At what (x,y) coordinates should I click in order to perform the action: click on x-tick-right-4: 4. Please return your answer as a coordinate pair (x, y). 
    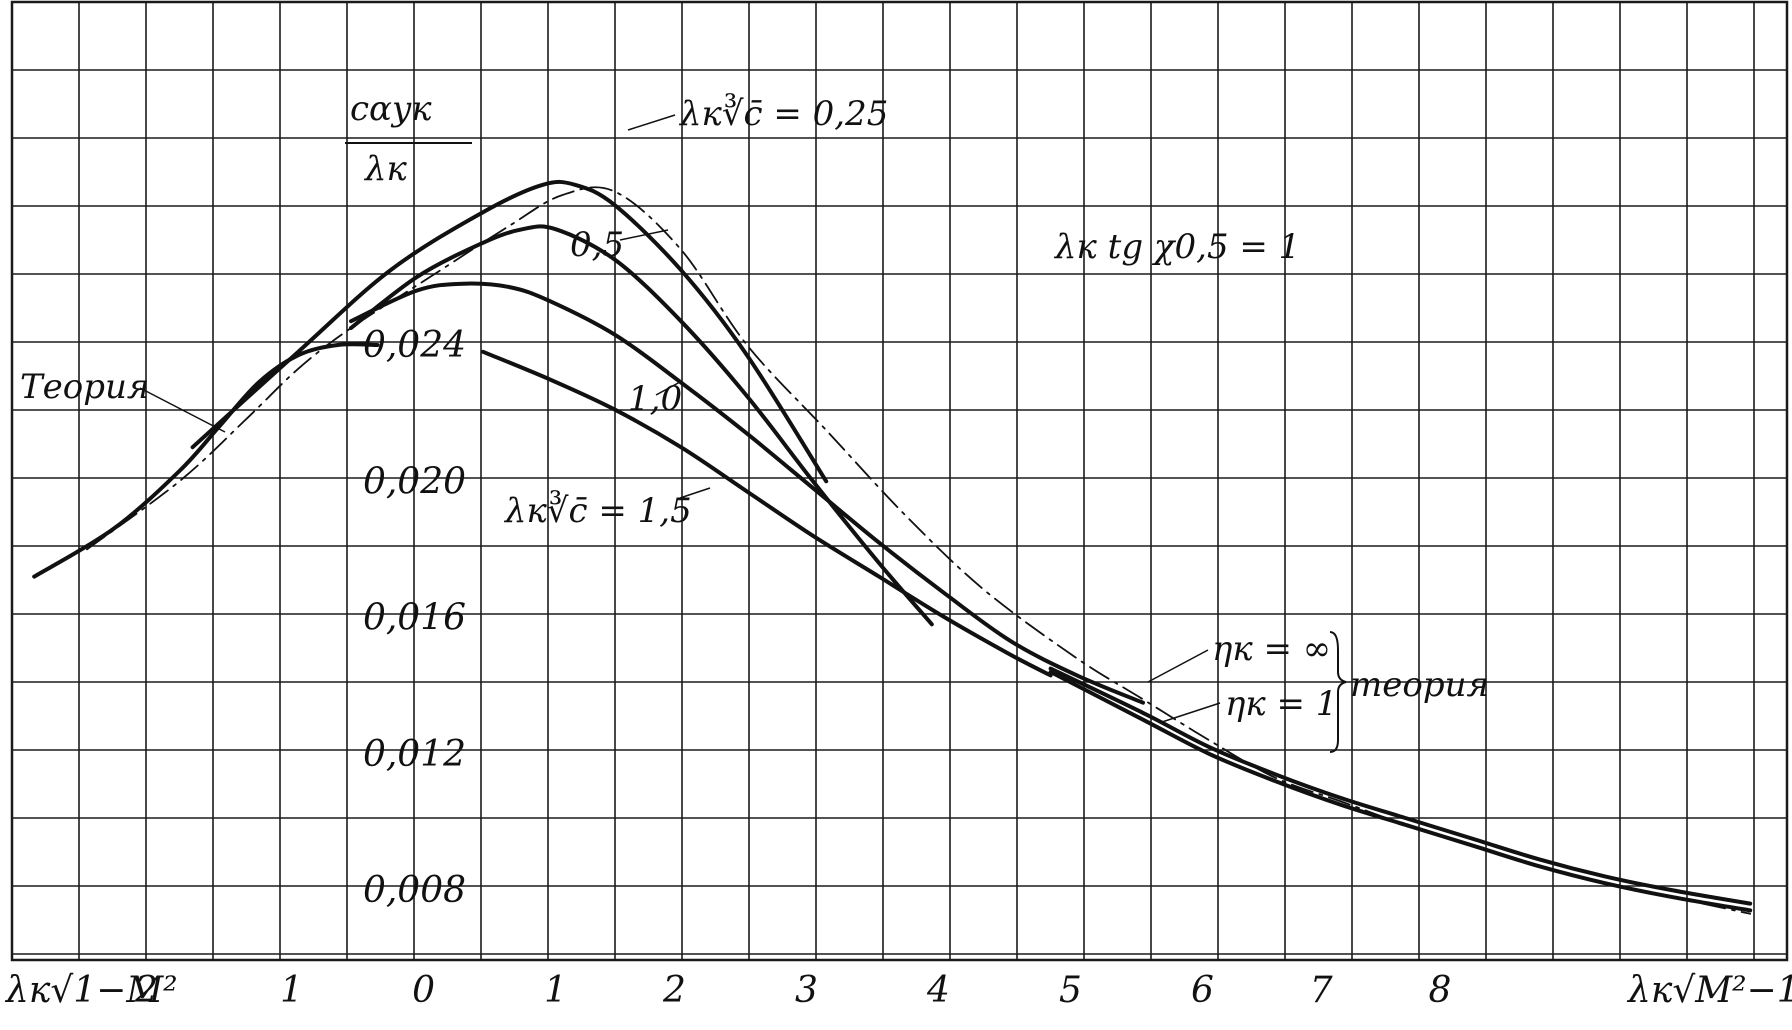
    Looking at the image, I should click on (938, 990).